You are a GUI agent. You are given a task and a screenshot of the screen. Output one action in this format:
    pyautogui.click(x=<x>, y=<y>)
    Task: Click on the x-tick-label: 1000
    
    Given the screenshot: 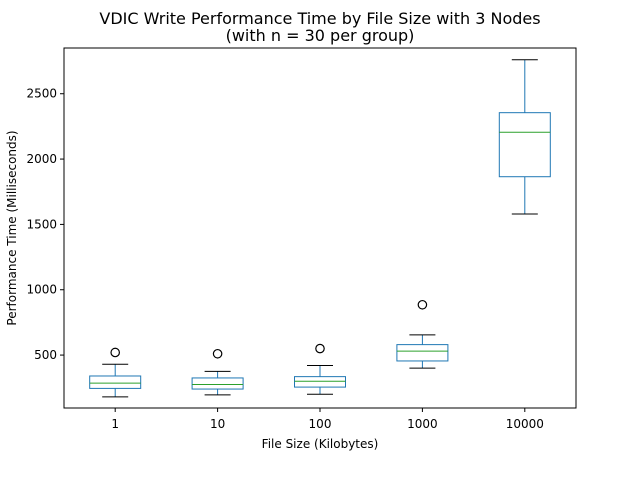 What is the action you would take?
    pyautogui.click(x=422, y=424)
    